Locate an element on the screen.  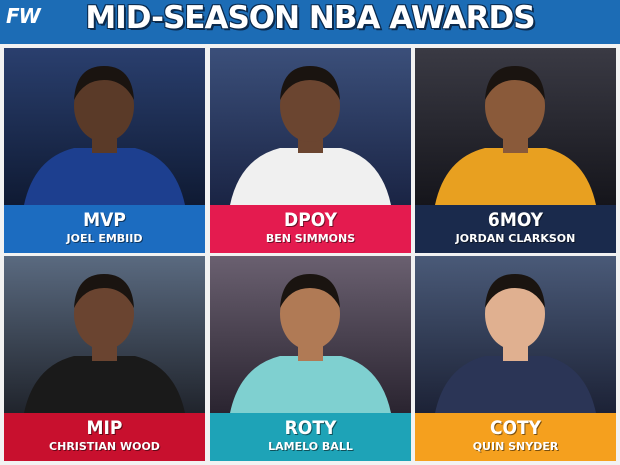
award-label: COTY QUIN SNYDER is located at coordinates (515, 437).